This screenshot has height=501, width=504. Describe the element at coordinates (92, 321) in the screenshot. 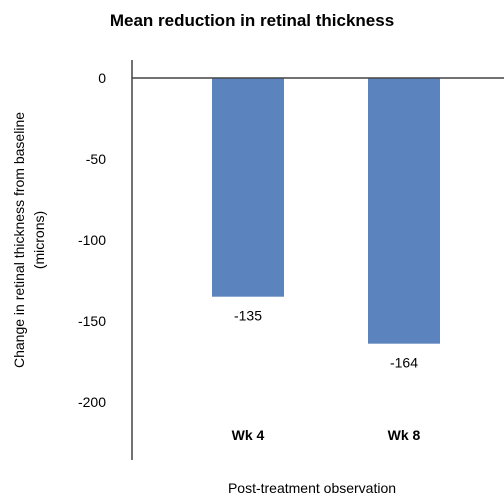

I see `y-tick-label: -150` at that location.